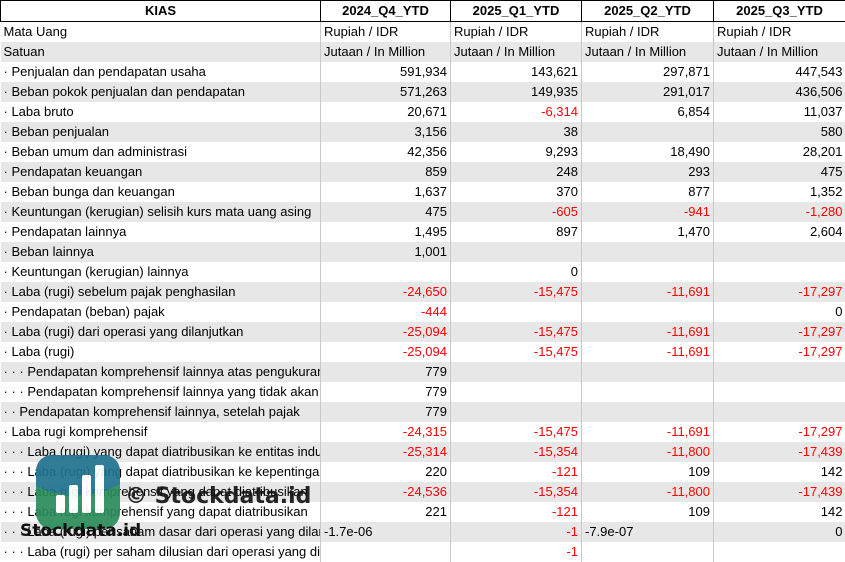 This screenshot has width=845, height=562. What do you see at coordinates (648, 72) in the screenshot?
I see `value-cell: 297,871` at bounding box center [648, 72].